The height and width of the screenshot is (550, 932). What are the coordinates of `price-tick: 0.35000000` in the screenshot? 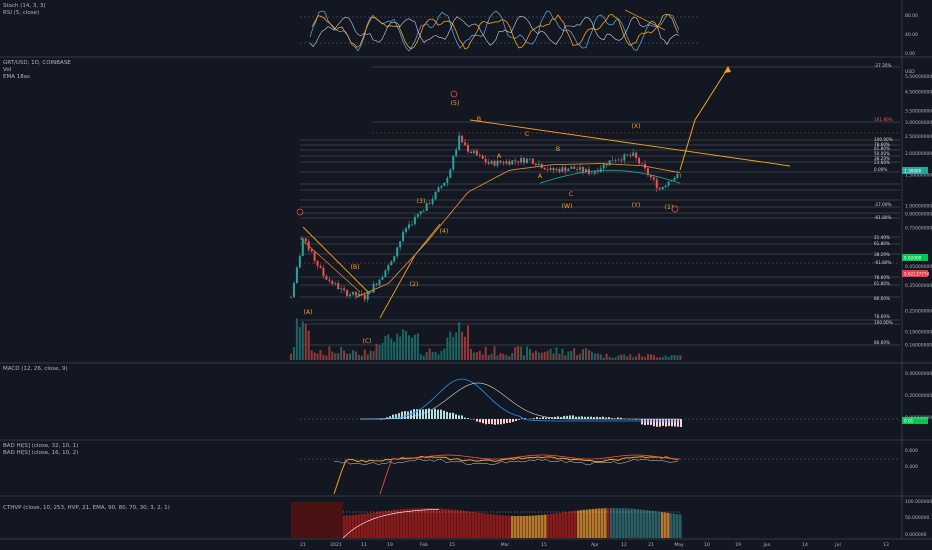 It's located at (918, 286).